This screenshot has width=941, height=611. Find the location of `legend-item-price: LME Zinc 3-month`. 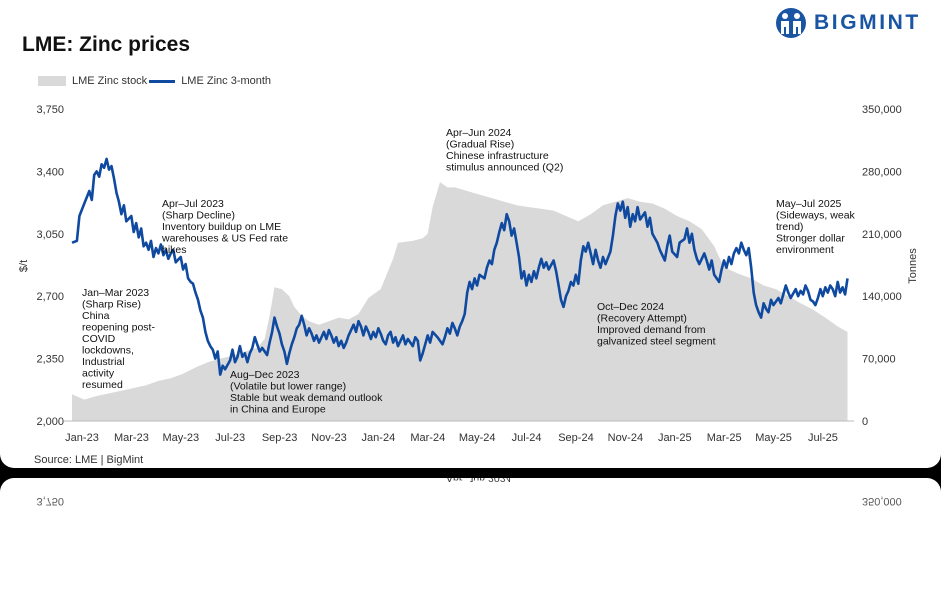

legend-item-price: LME Zinc 3-month is located at coordinates (209, 81).